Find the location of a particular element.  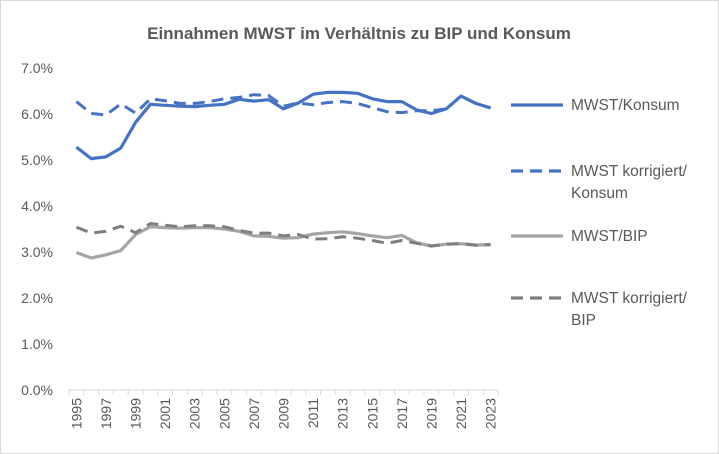

x-tick-label: 2011 is located at coordinates (313, 413).